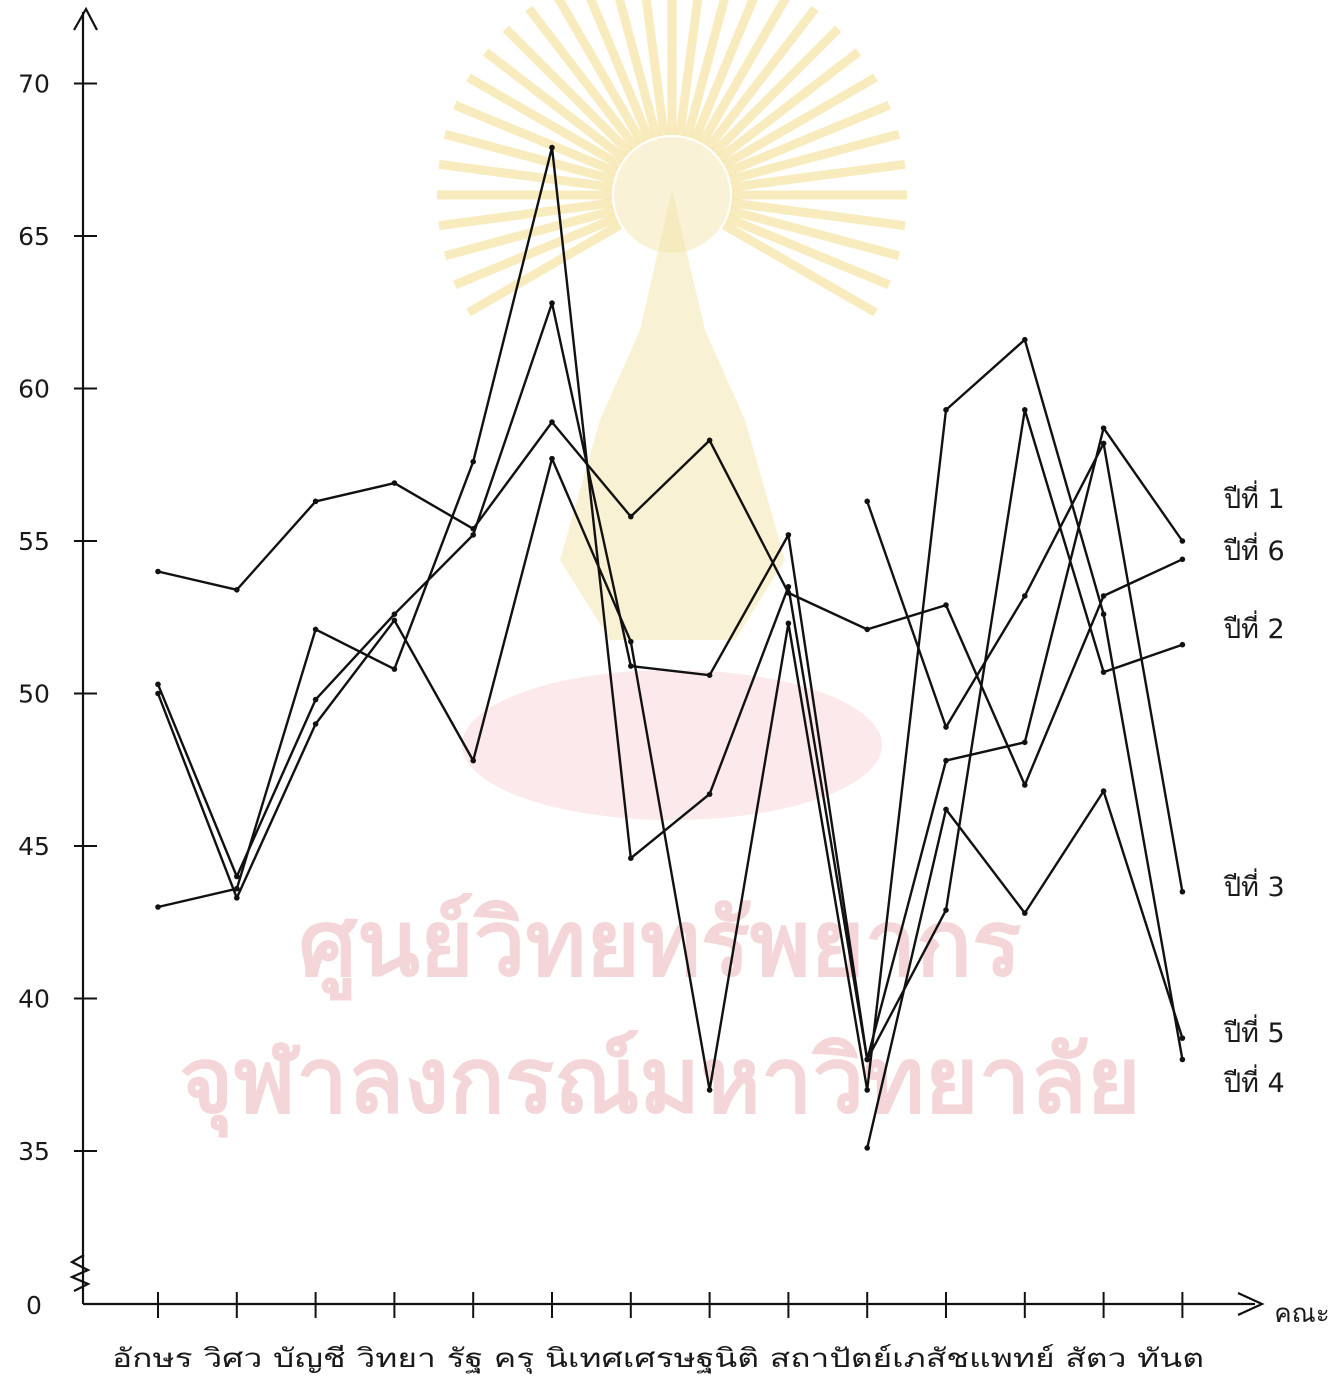 The width and height of the screenshot is (1339, 1384). I want to click on y-tick-label: 65, so click(34, 236).